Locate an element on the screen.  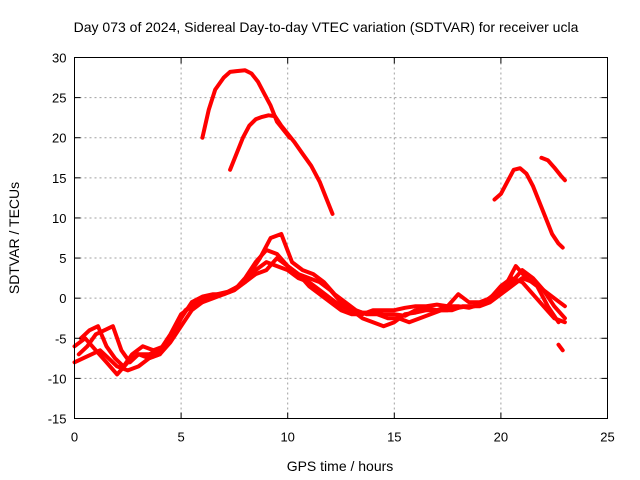
y-tick-label: 25 is located at coordinates (59, 98).